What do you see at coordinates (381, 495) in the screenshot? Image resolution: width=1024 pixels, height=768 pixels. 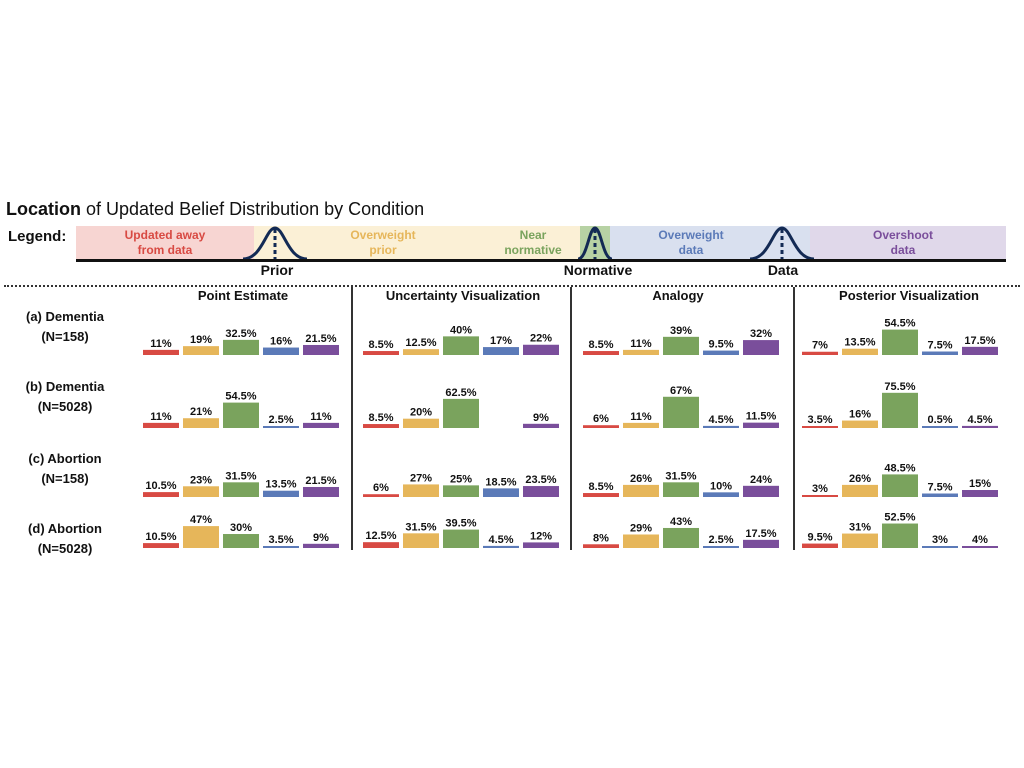 I see `bar-r2-c1-away` at bounding box center [381, 495].